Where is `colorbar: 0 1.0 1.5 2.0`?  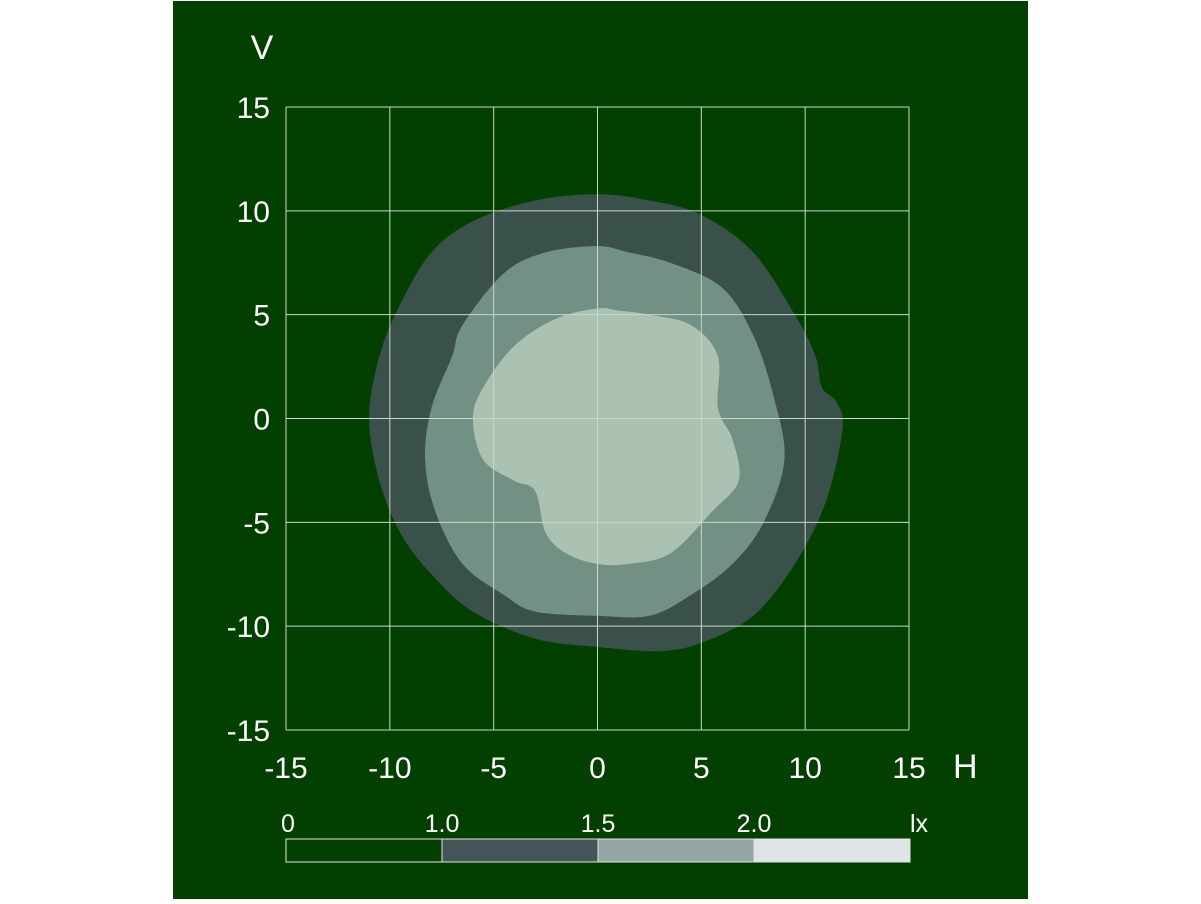
colorbar: 0 1.0 1.5 2.0 is located at coordinates (596, 836).